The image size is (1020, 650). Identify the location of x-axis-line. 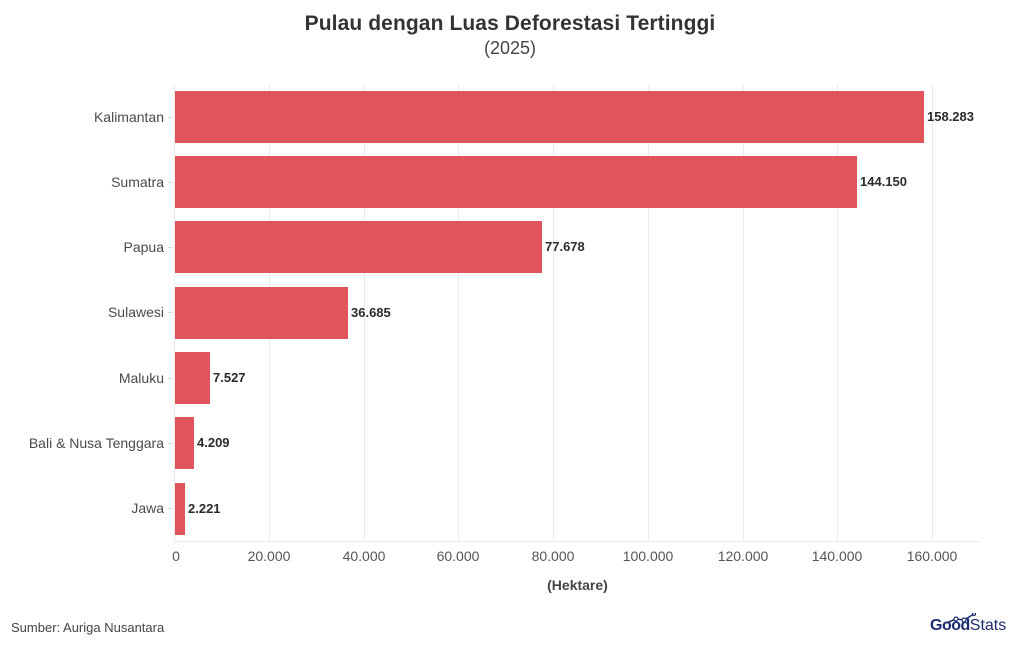
(577, 541).